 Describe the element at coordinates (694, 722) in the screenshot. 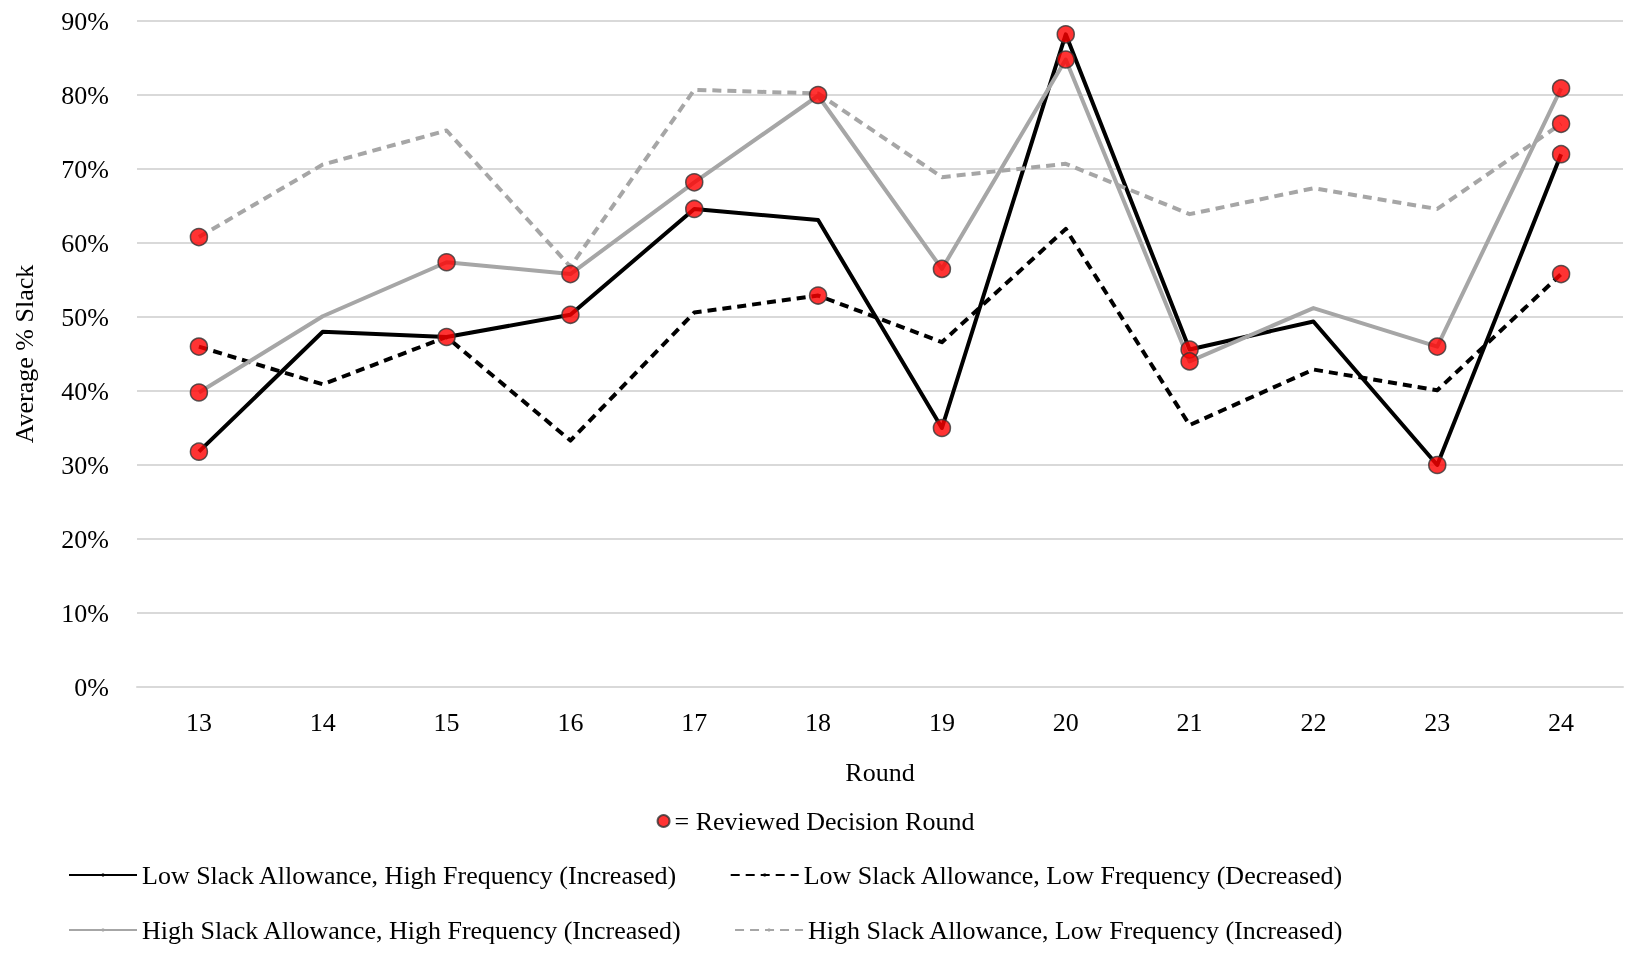

I see `x-tick-label: 17` at that location.